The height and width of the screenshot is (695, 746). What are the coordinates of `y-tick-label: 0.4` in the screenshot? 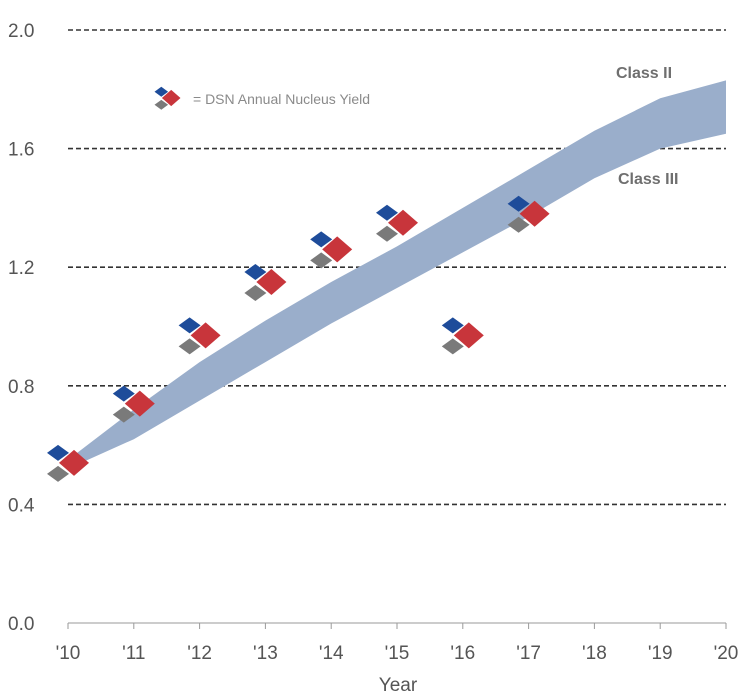 It's located at (21, 505).